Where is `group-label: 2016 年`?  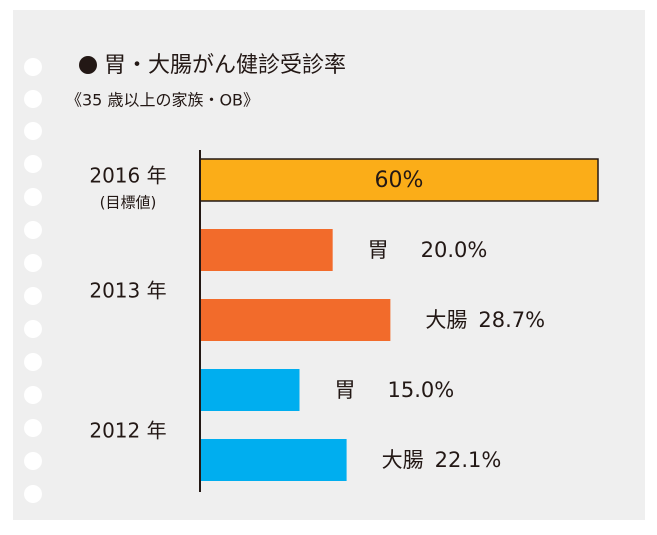
group-label: 2016 年 is located at coordinates (127, 176).